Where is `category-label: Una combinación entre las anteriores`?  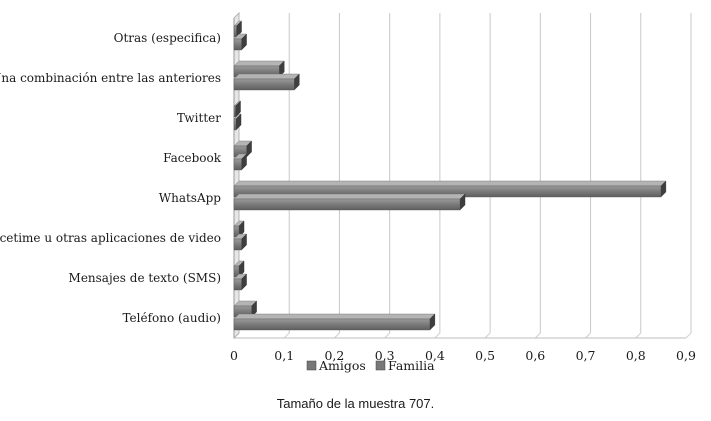 category-label: Una combinación entre las anteriores is located at coordinates (110, 78).